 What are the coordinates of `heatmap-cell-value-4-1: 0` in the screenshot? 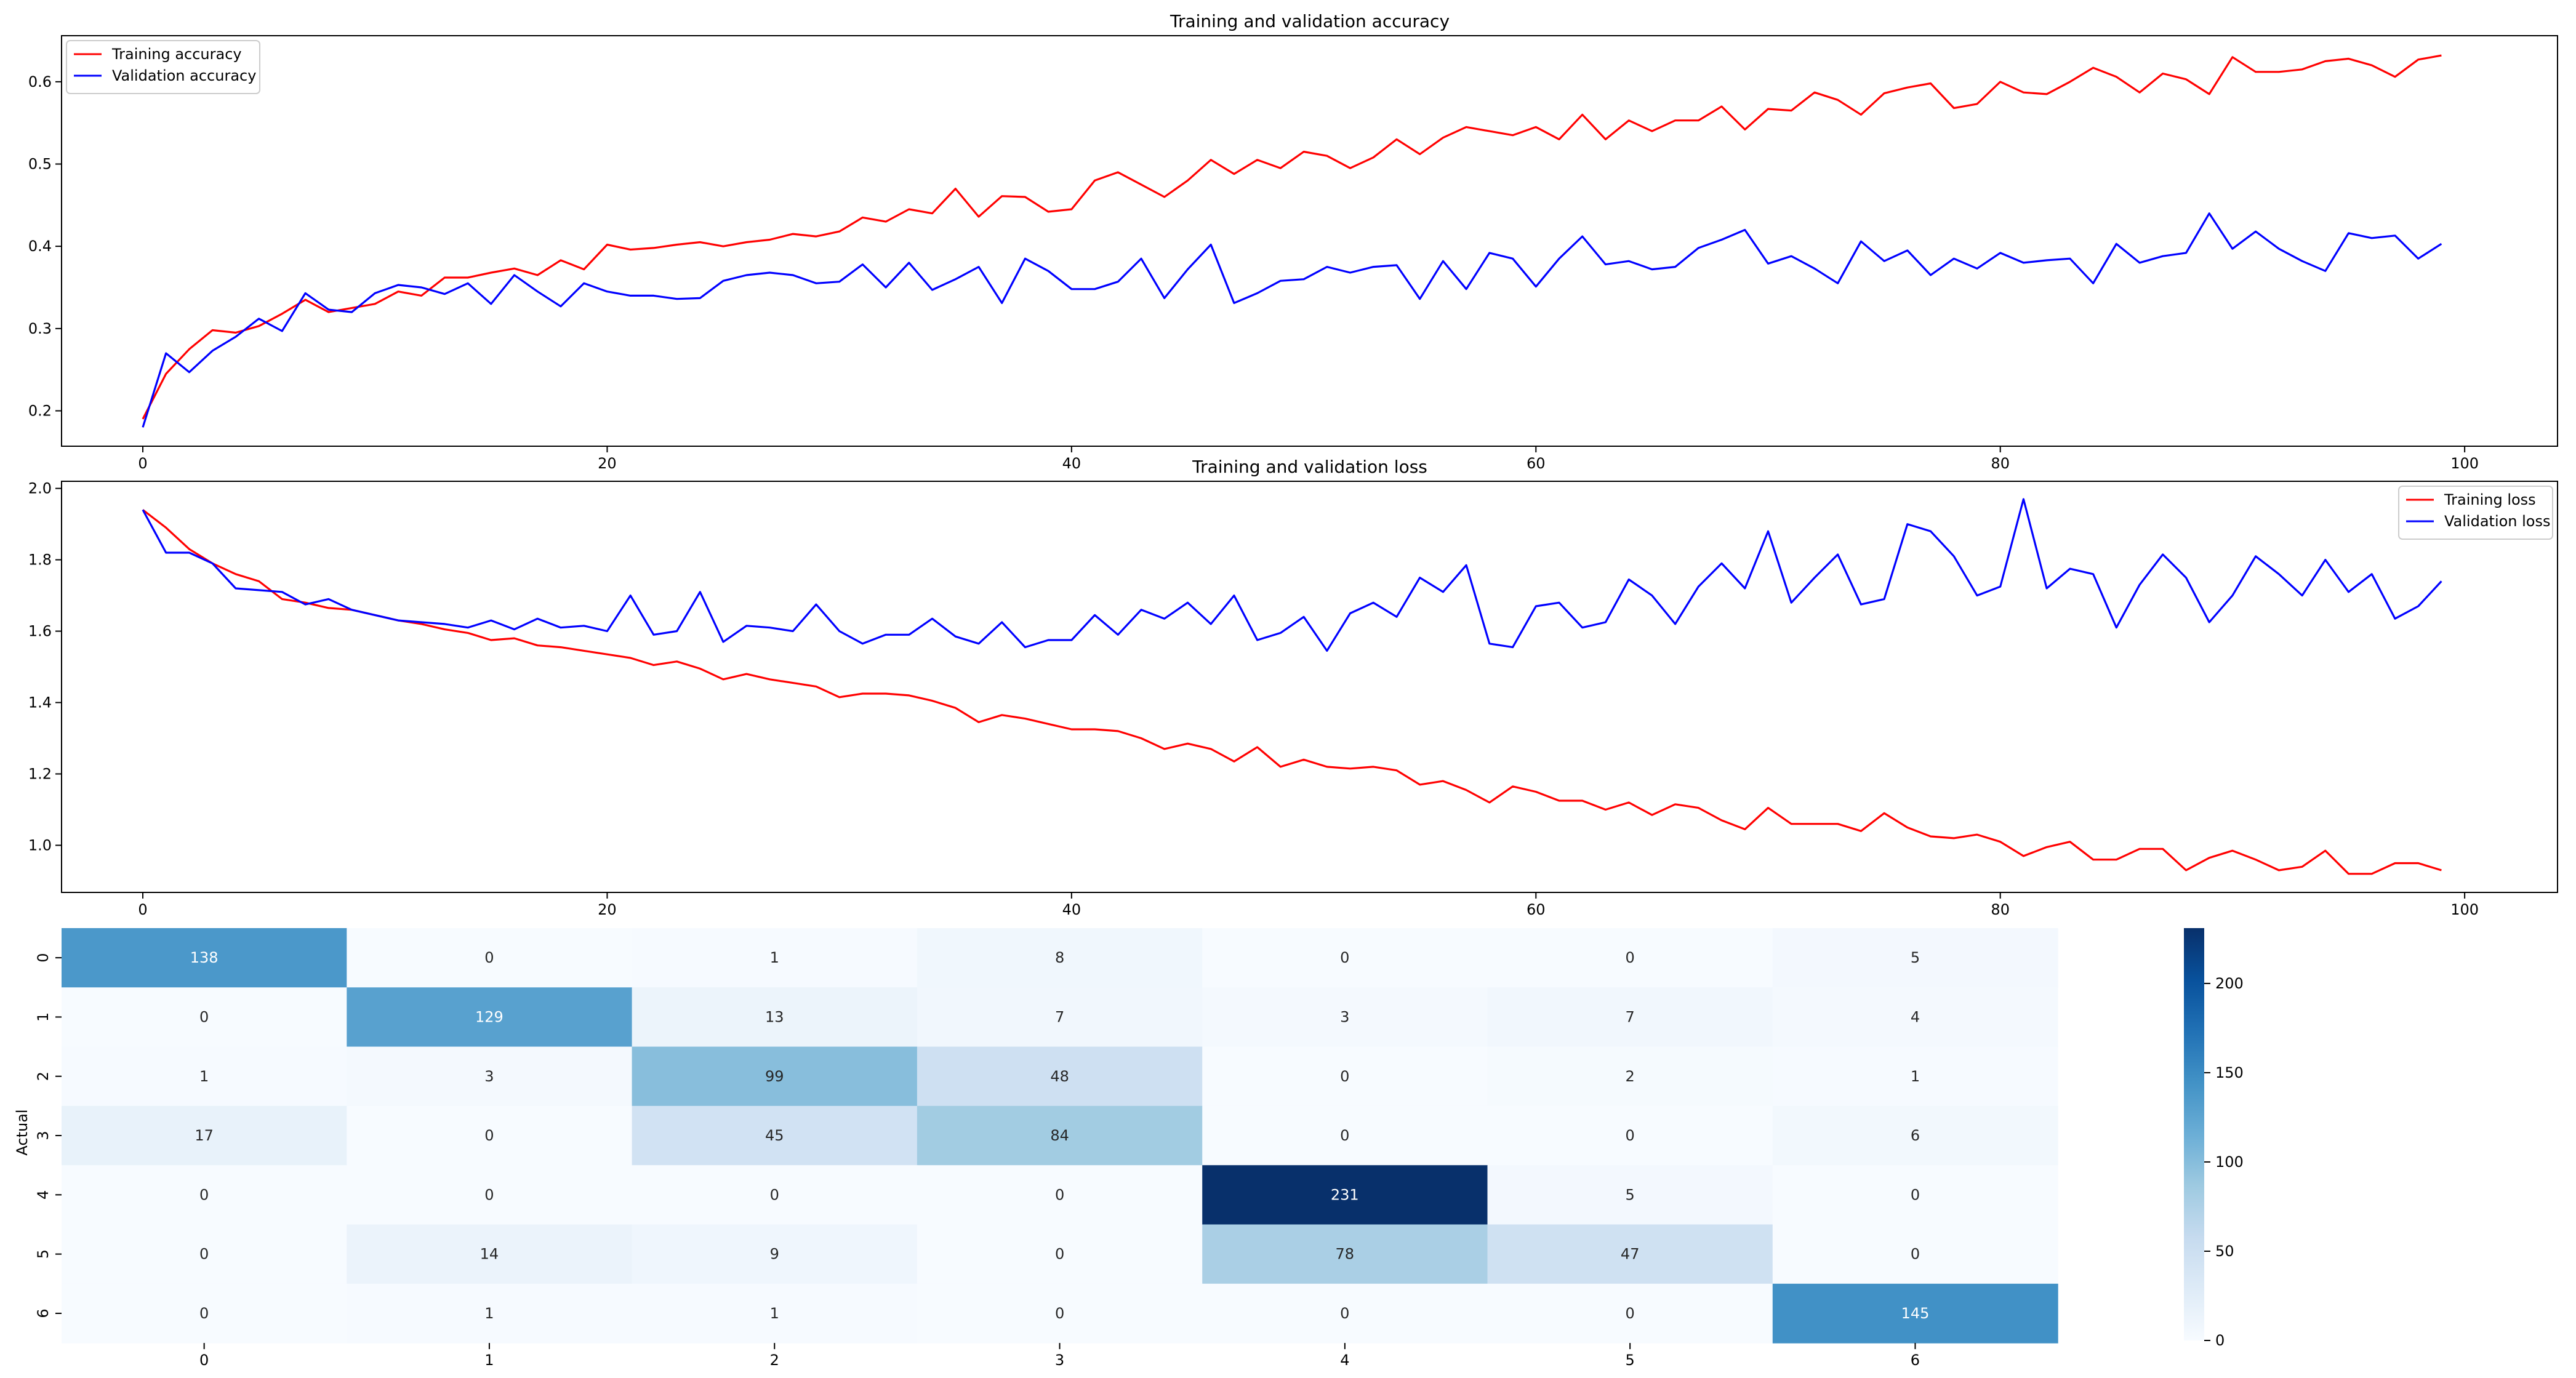 It's located at (489, 1194).